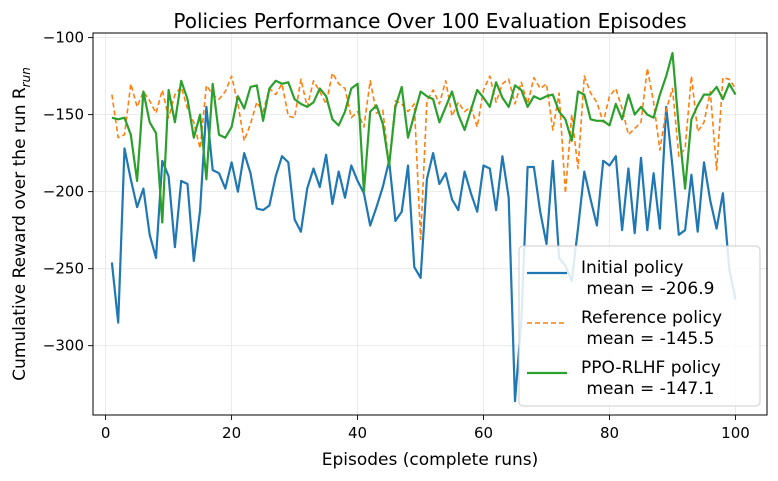  What do you see at coordinates (20, 234) in the screenshot?
I see `y-axis-label-main: Cumulative Reward over the run R` at bounding box center [20, 234].